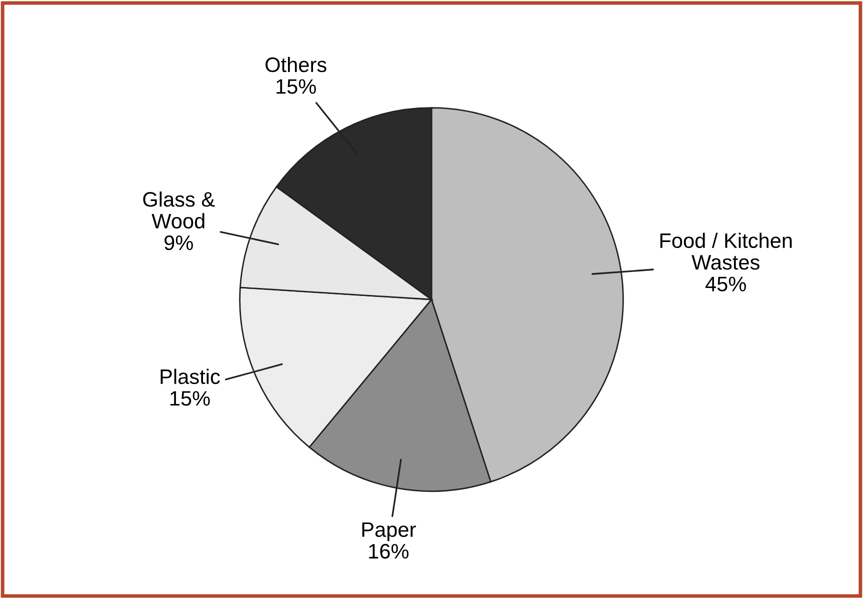  I want to click on slice-label: Paper, so click(389, 532).